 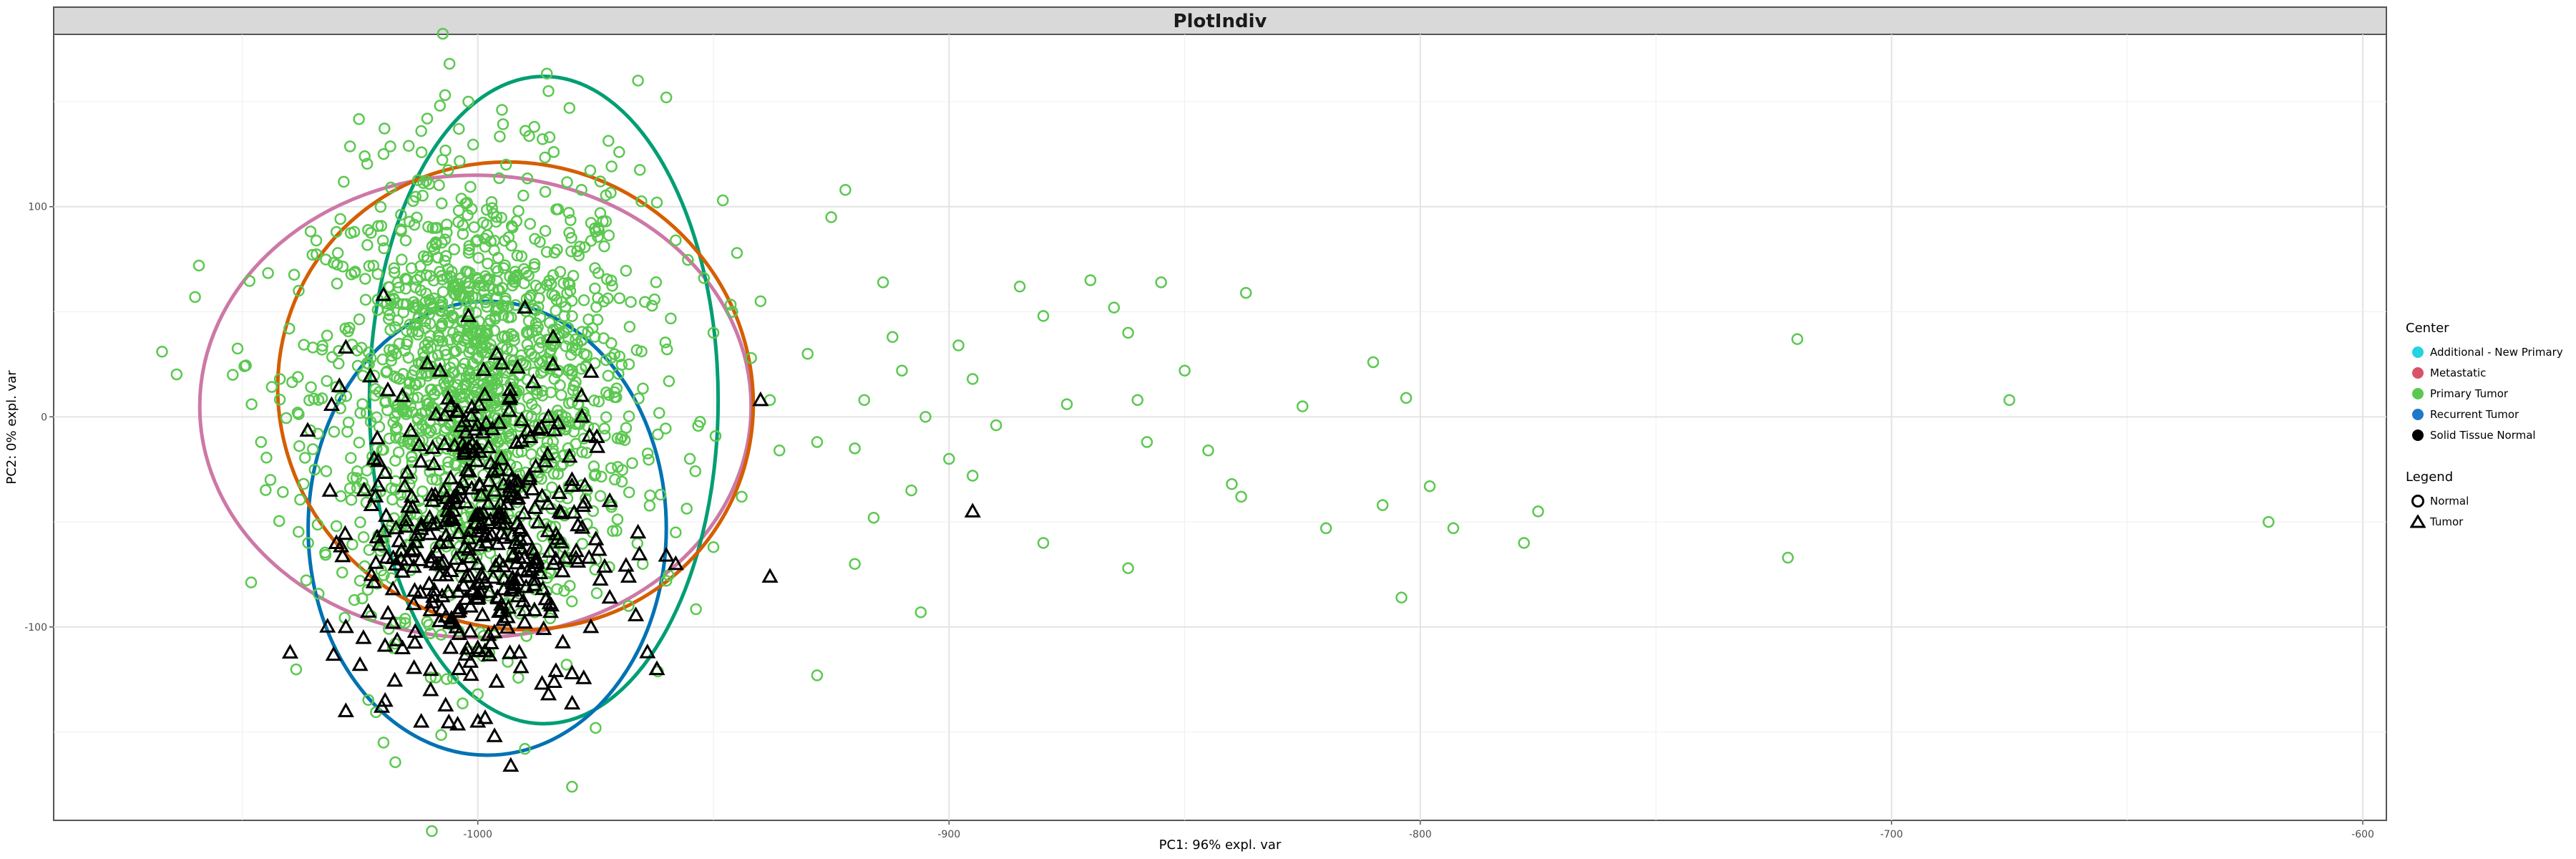 What do you see at coordinates (1891, 834) in the screenshot?
I see `x-tick-label: -700` at bounding box center [1891, 834].